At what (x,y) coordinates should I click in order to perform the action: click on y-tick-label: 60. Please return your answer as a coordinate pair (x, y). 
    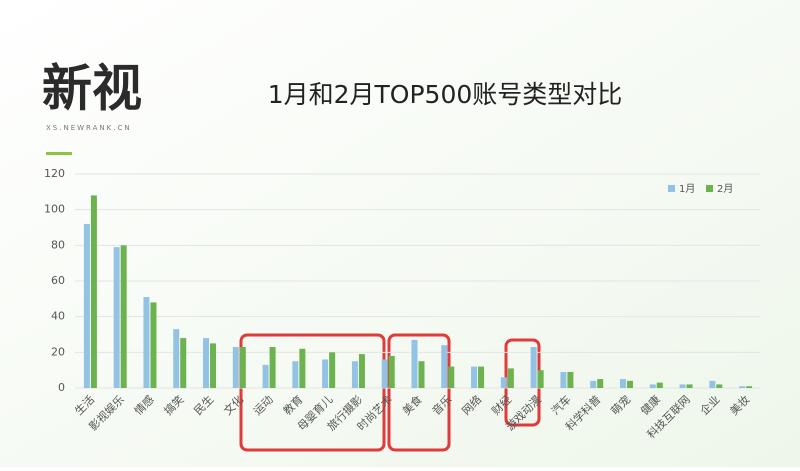
    Looking at the image, I should click on (58, 280).